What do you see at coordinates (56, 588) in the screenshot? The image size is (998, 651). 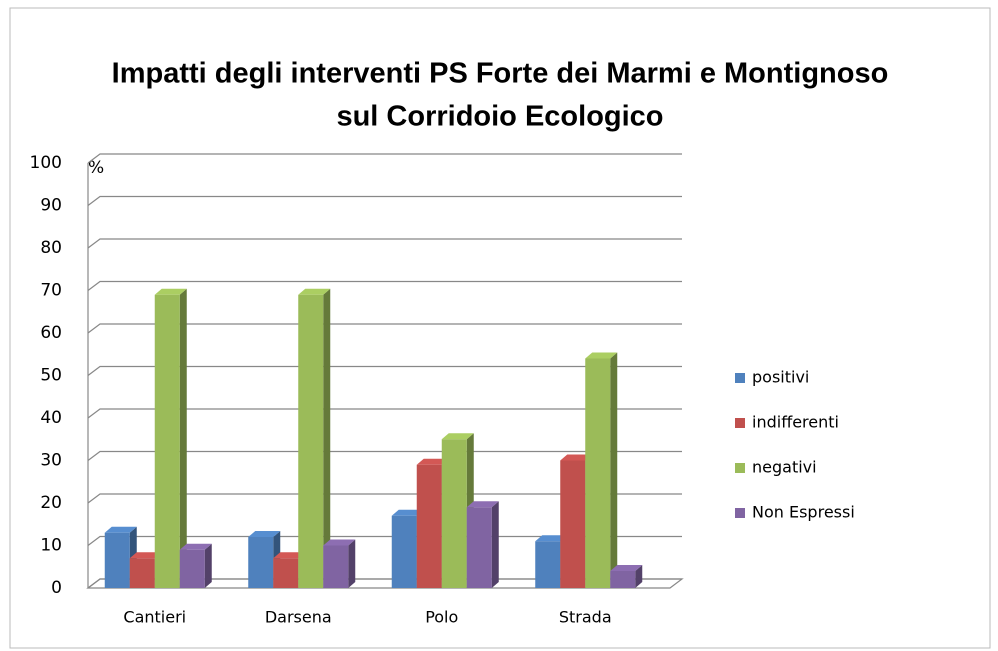 I see `y-tick-label: 0` at bounding box center [56, 588].